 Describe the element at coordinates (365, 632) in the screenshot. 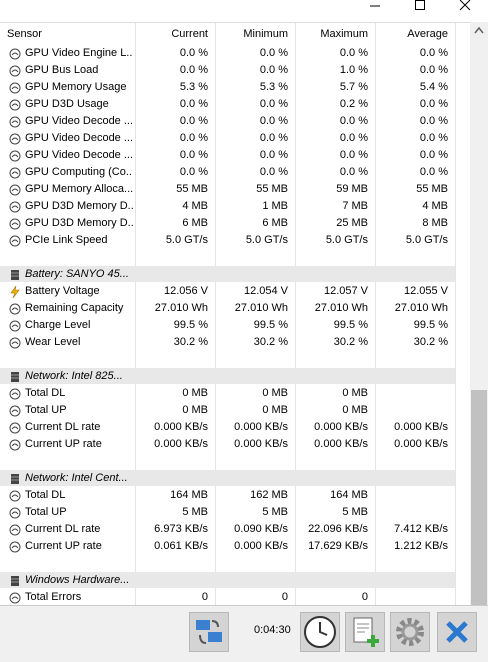

I see `report-button` at that location.